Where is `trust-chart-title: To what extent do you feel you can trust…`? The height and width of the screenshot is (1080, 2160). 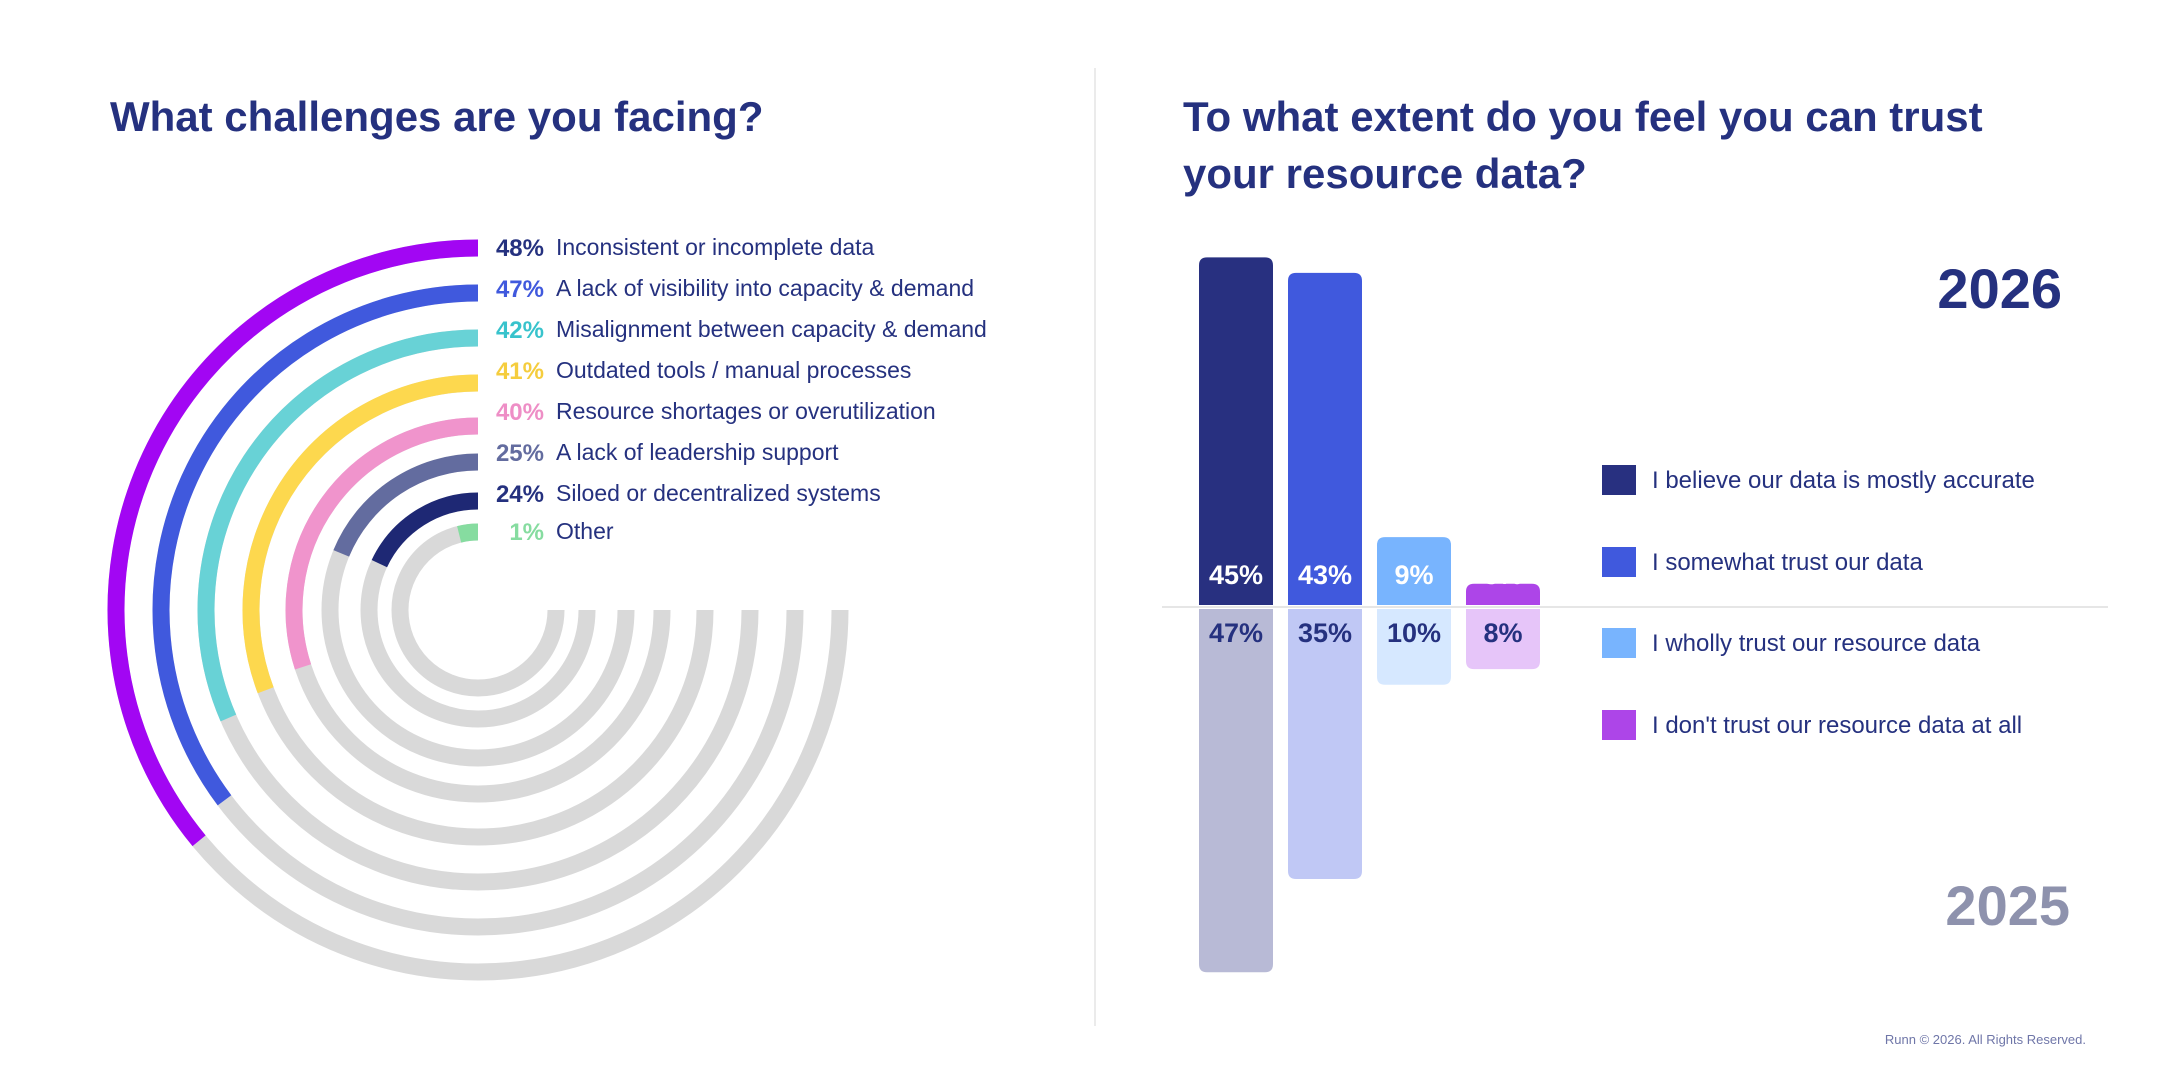
trust-chart-title: To what extent do you feel you can trust… is located at coordinates (1583, 145).